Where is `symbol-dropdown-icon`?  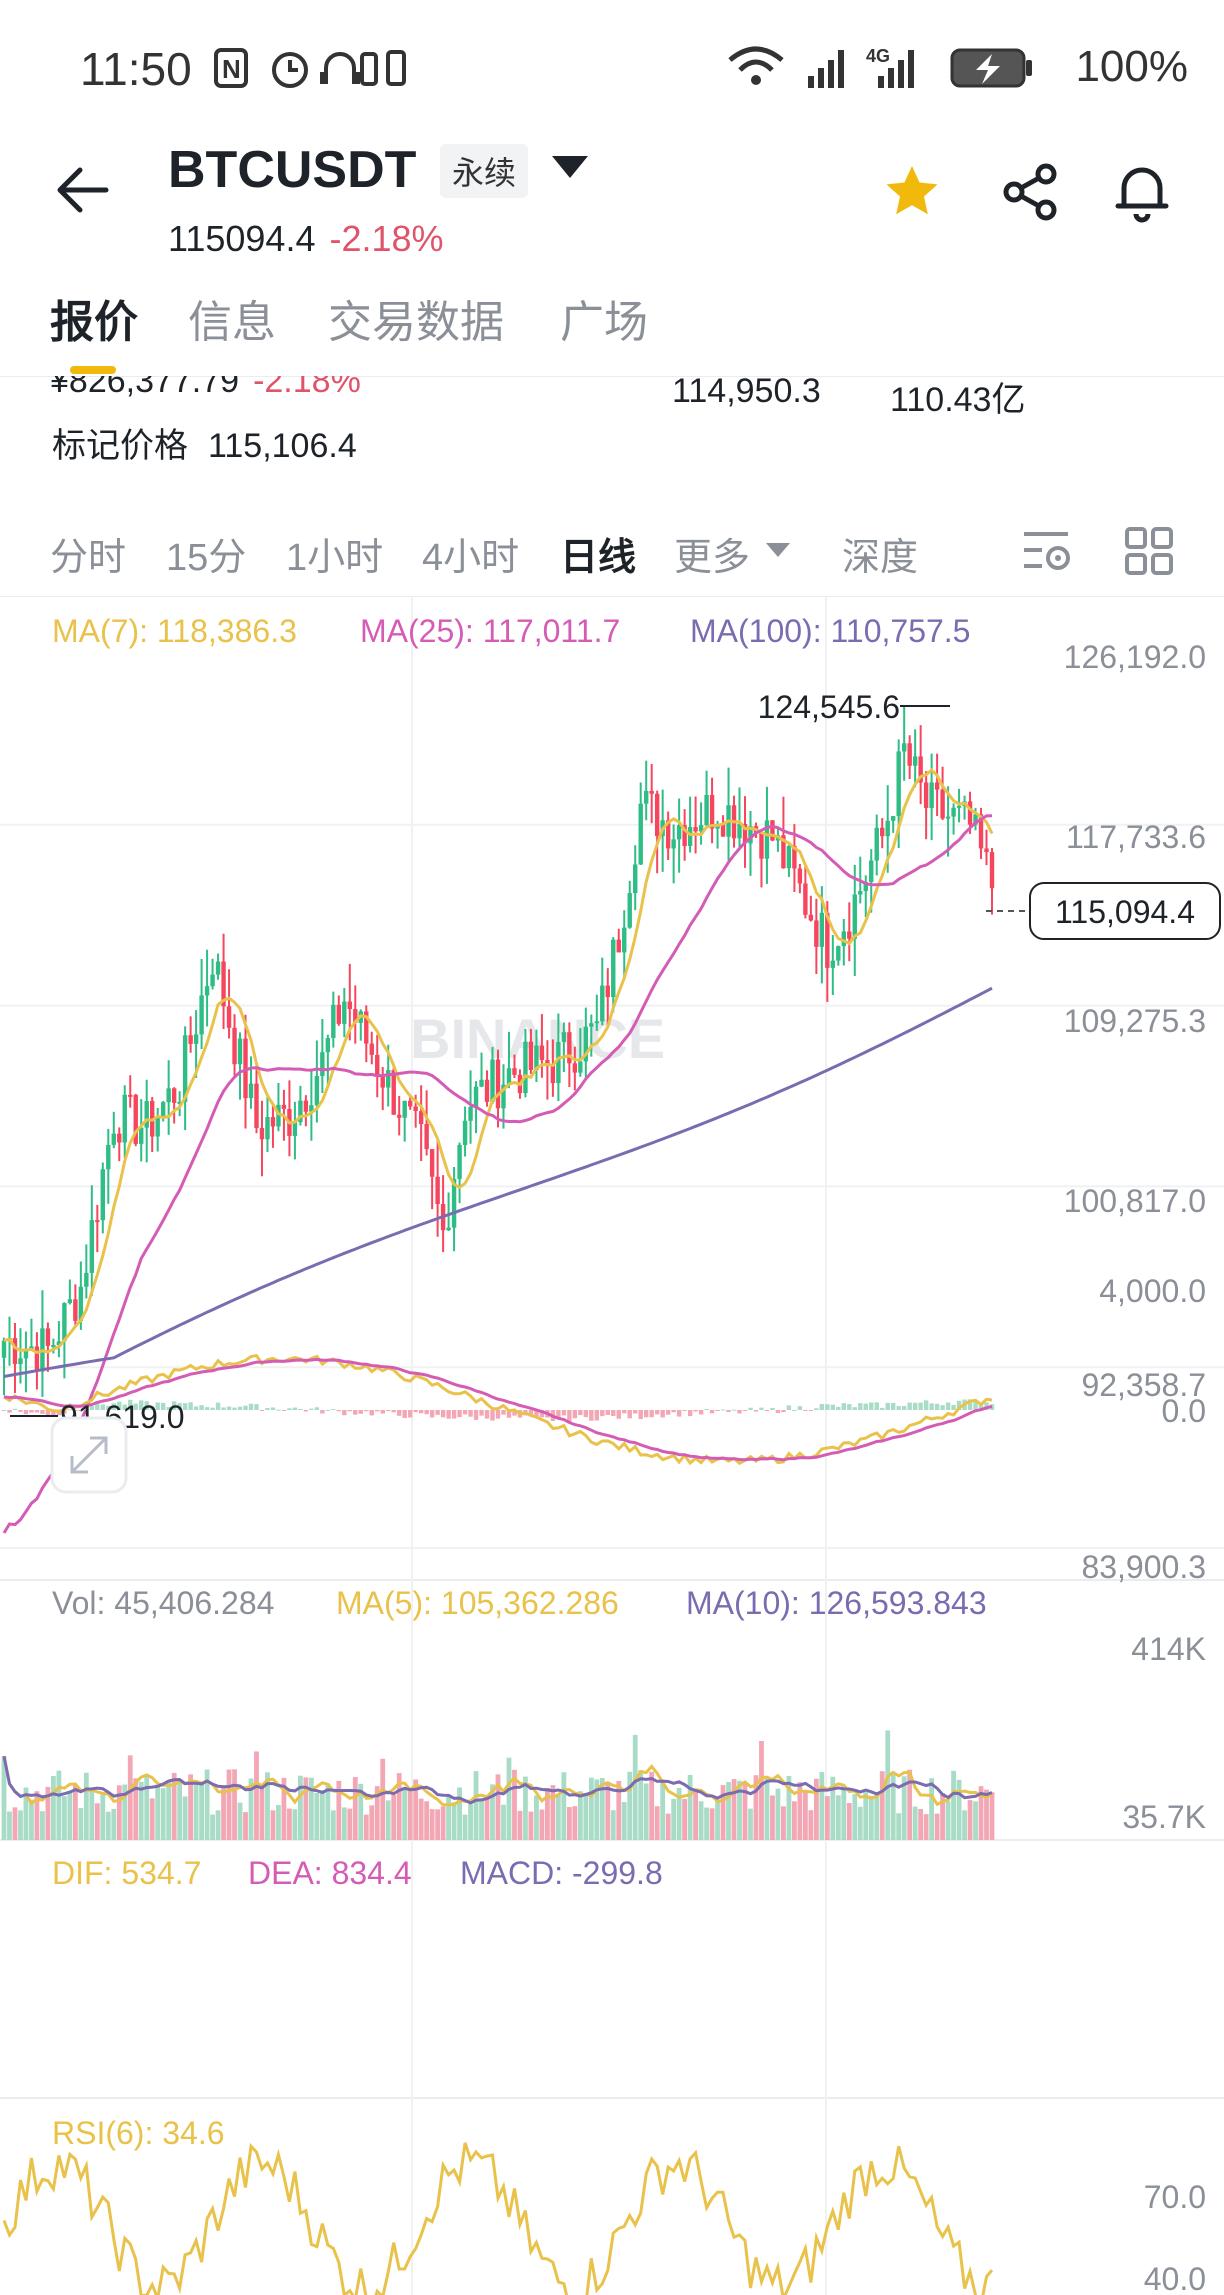 symbol-dropdown-icon is located at coordinates (570, 167).